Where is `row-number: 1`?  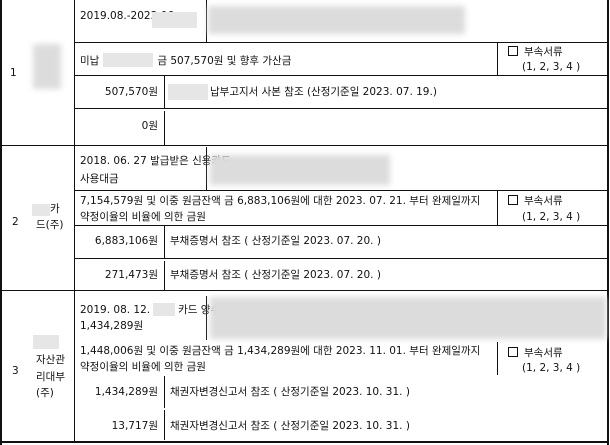 row-number: 1 is located at coordinates (13, 73).